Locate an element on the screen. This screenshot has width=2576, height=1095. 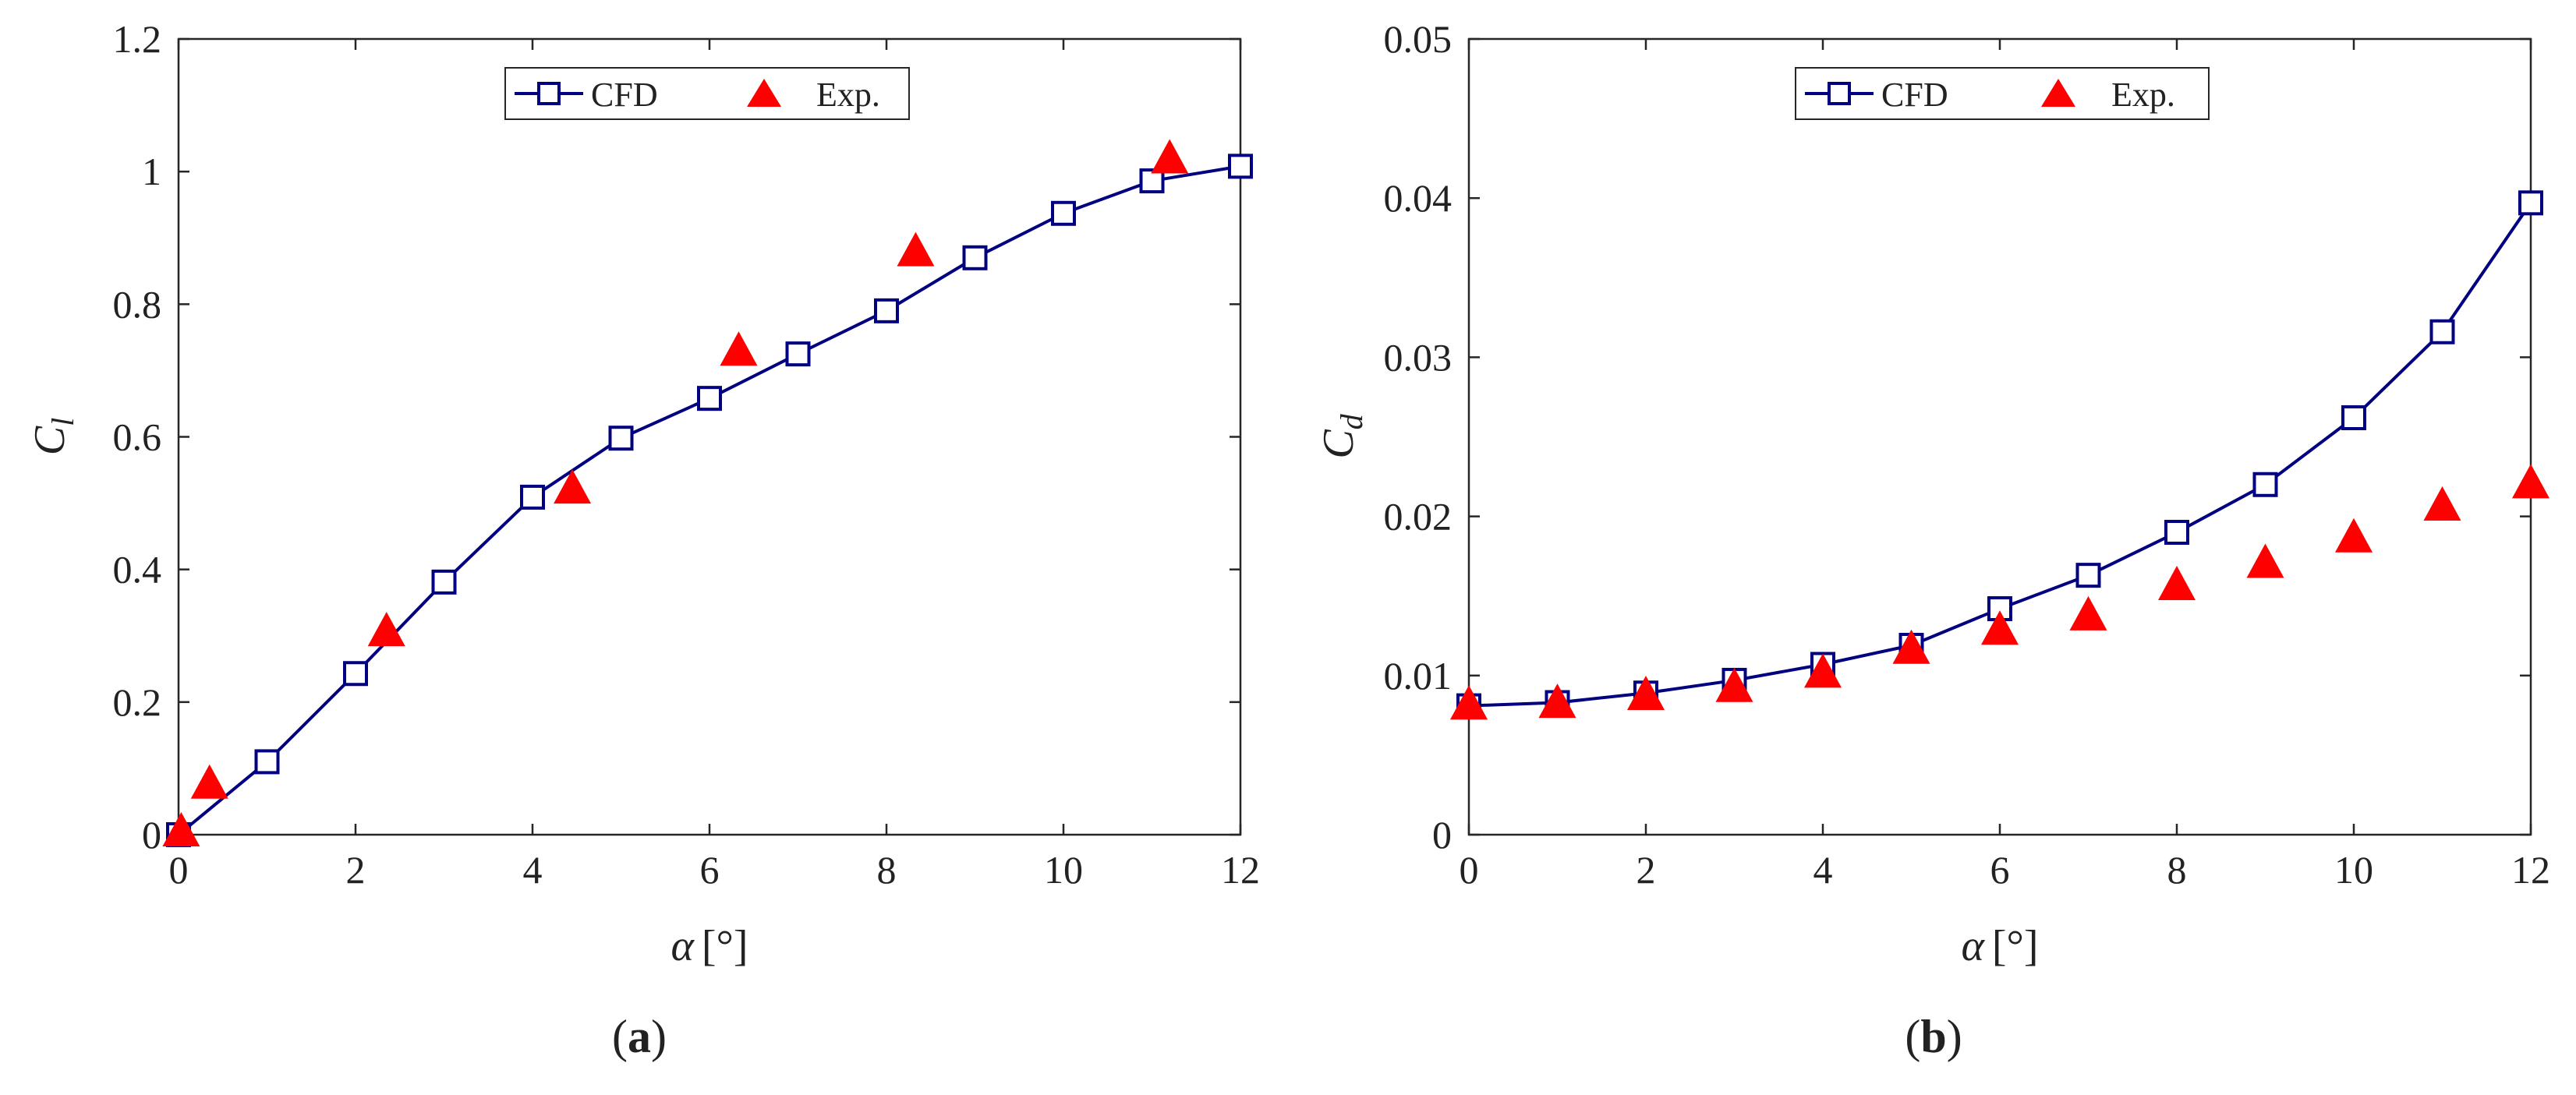
caption-a-close: ) is located at coordinates (659, 1036).